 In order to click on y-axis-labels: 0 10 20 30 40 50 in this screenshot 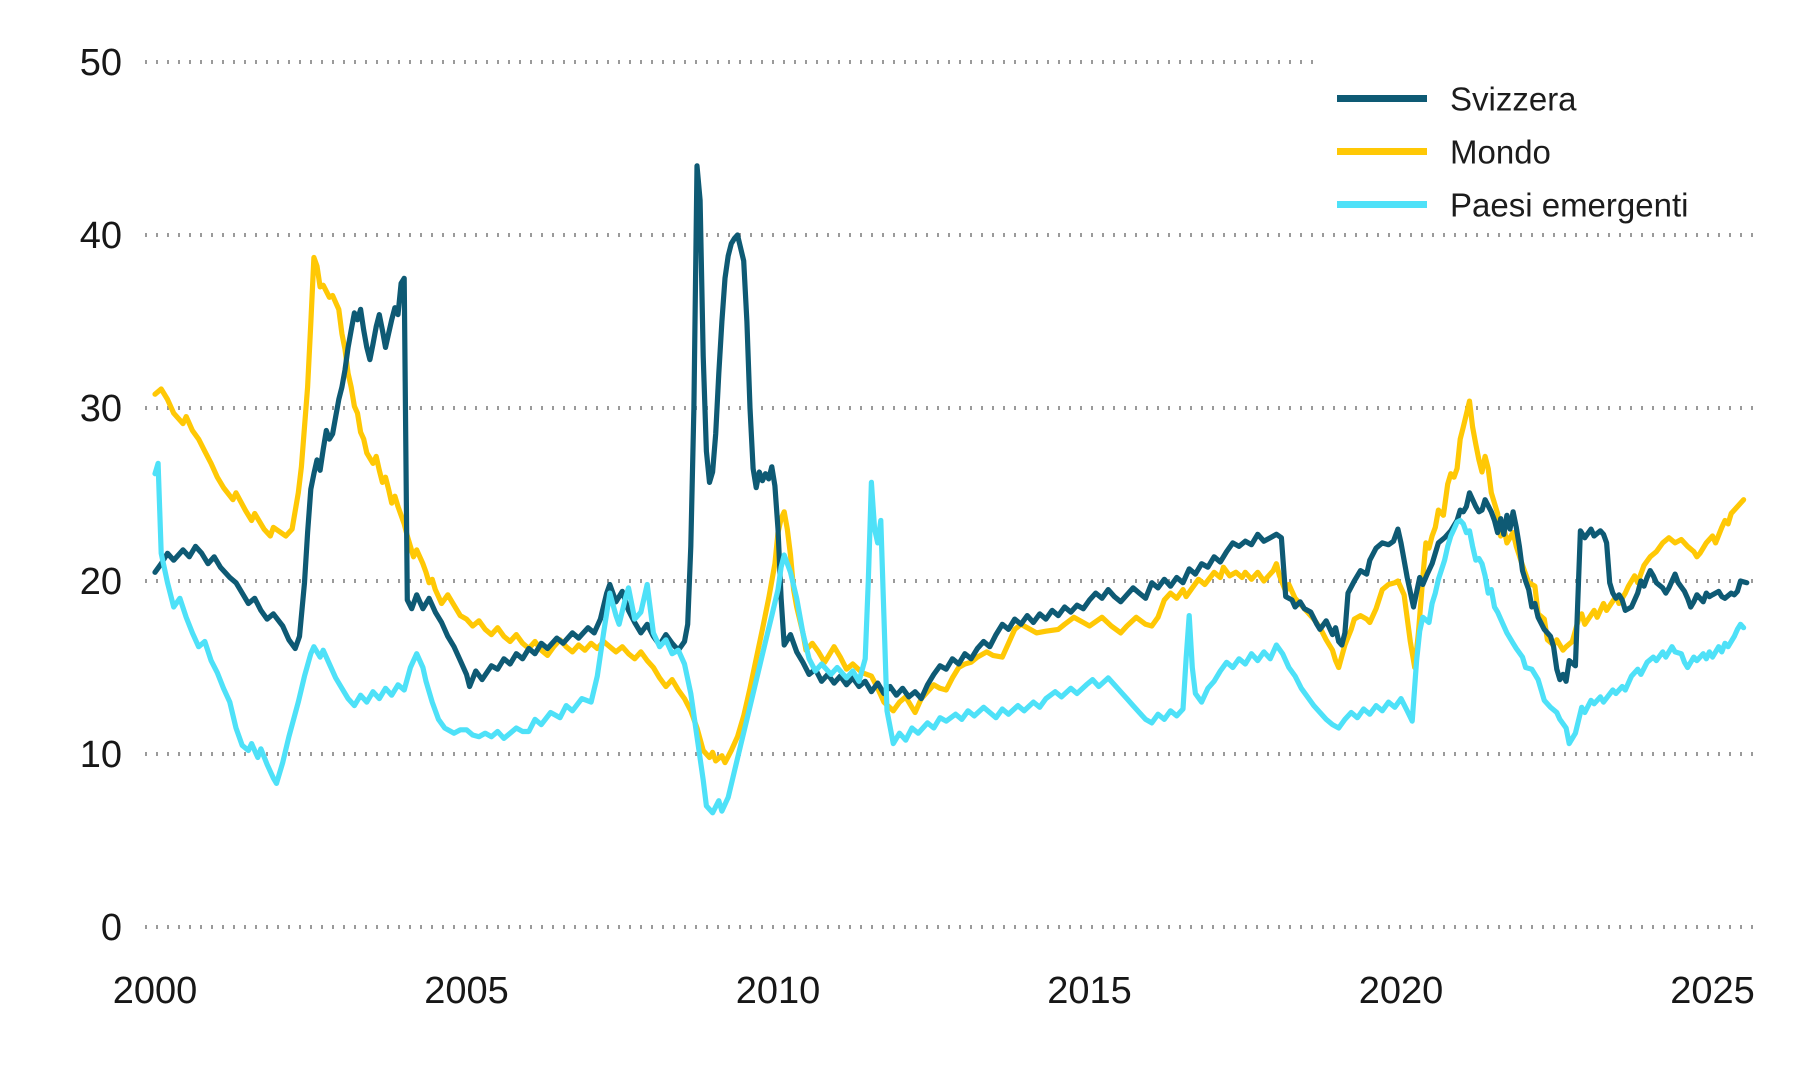, I will do `click(101, 495)`.